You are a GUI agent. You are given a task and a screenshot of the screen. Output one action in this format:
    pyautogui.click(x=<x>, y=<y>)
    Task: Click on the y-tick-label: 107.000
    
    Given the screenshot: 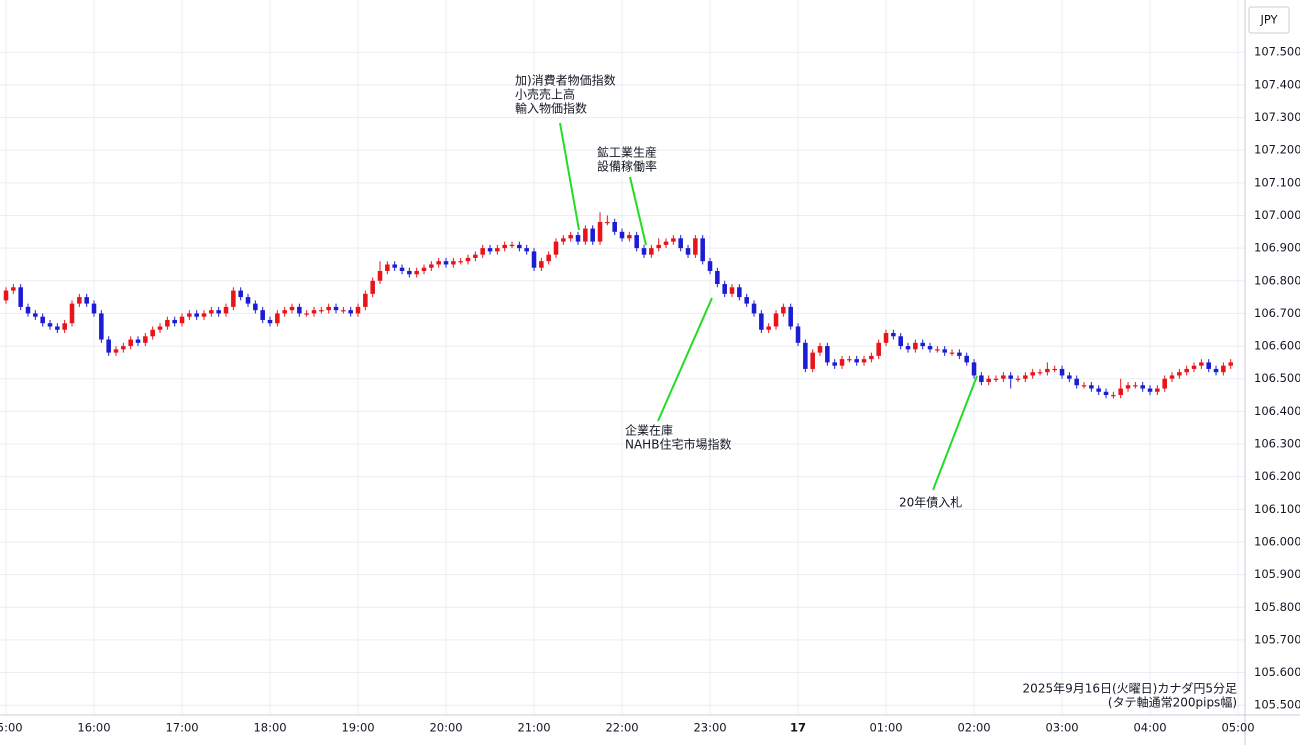 What is the action you would take?
    pyautogui.click(x=1277, y=215)
    